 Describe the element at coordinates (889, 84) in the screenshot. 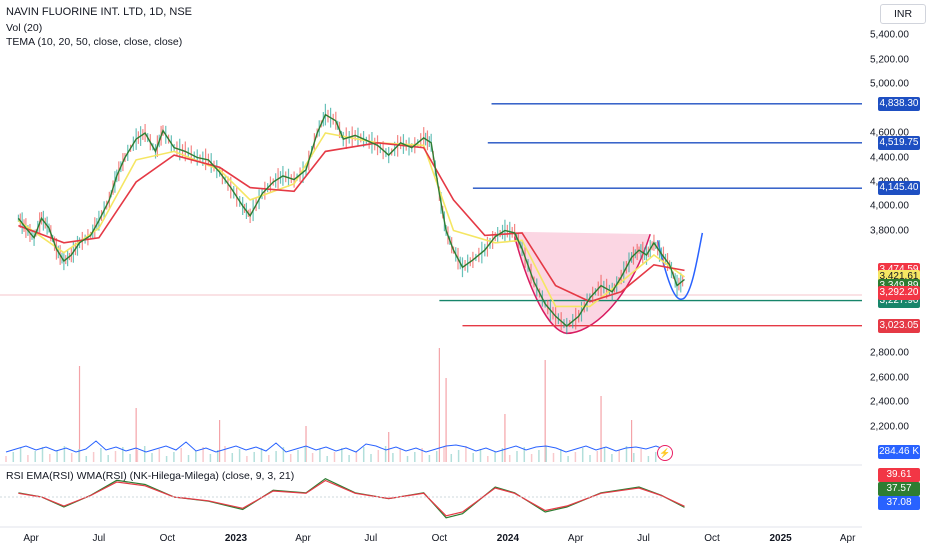

I see `price-tick-label: 5,000.00` at that location.